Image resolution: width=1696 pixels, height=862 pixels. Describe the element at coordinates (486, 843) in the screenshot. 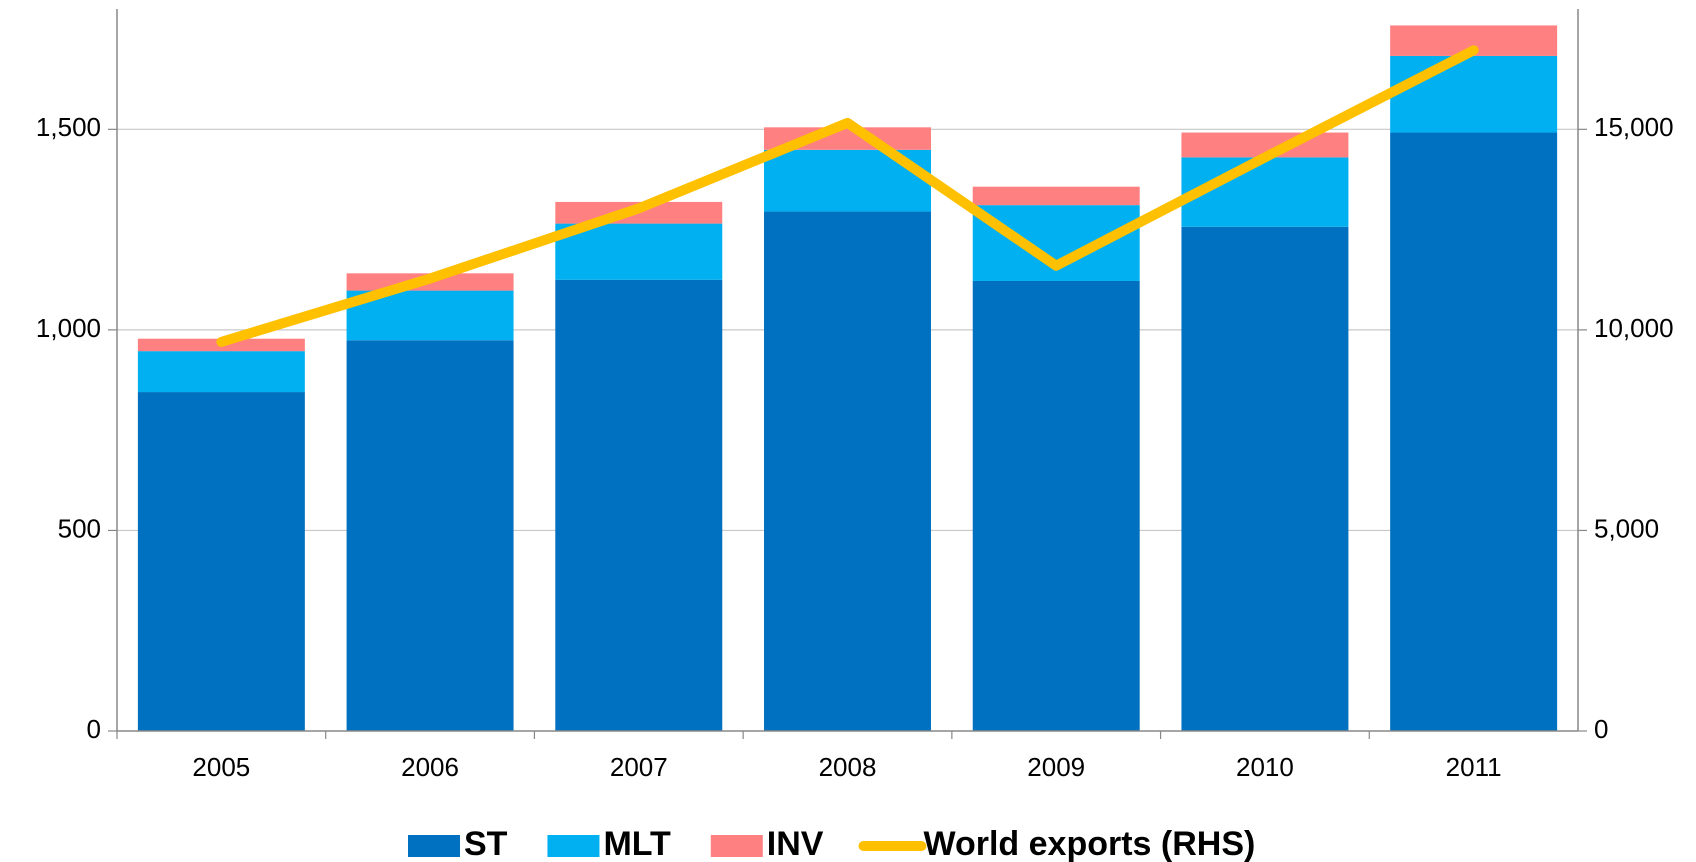

I see `legend-label: ST` at that location.